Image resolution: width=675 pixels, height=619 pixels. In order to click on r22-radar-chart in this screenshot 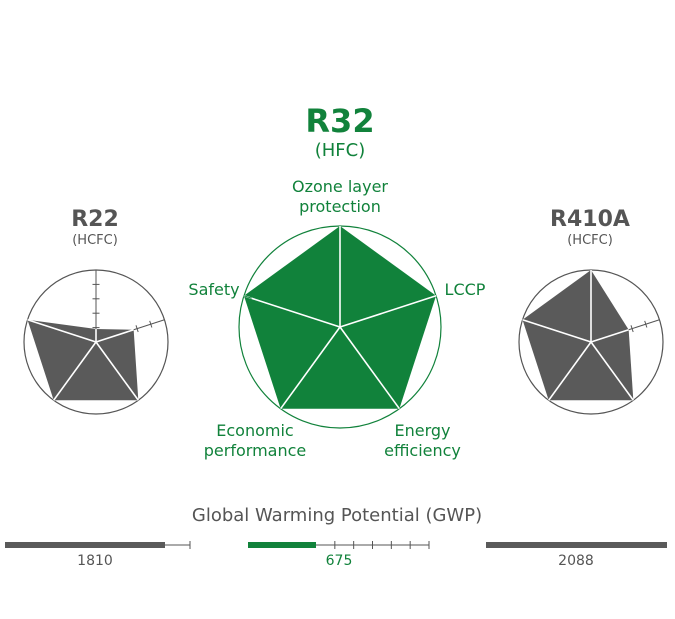, I will do `click(96, 342)`.